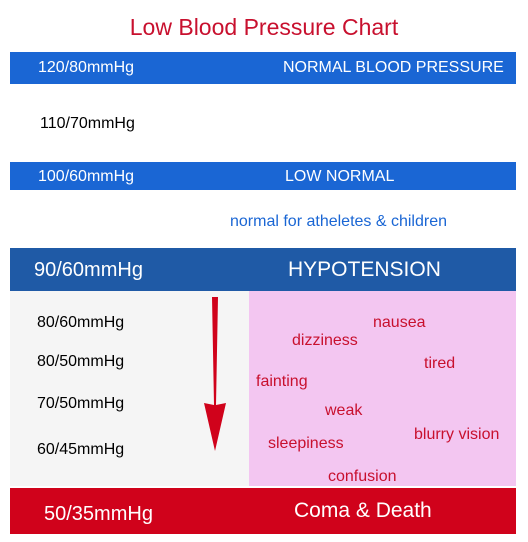 The width and height of the screenshot is (528, 542). Describe the element at coordinates (263, 511) in the screenshot. I see `coma-death-band: 50/35mmHg Coma & Death` at that location.